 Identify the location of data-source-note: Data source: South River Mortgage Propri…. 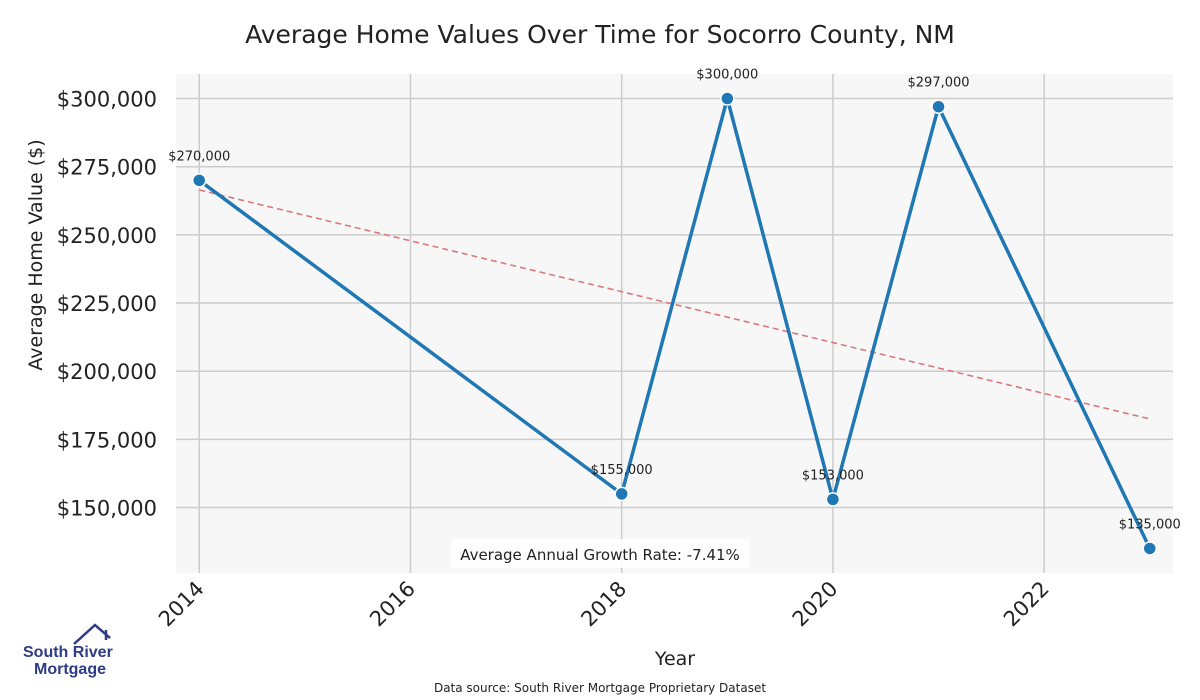
(600, 688).